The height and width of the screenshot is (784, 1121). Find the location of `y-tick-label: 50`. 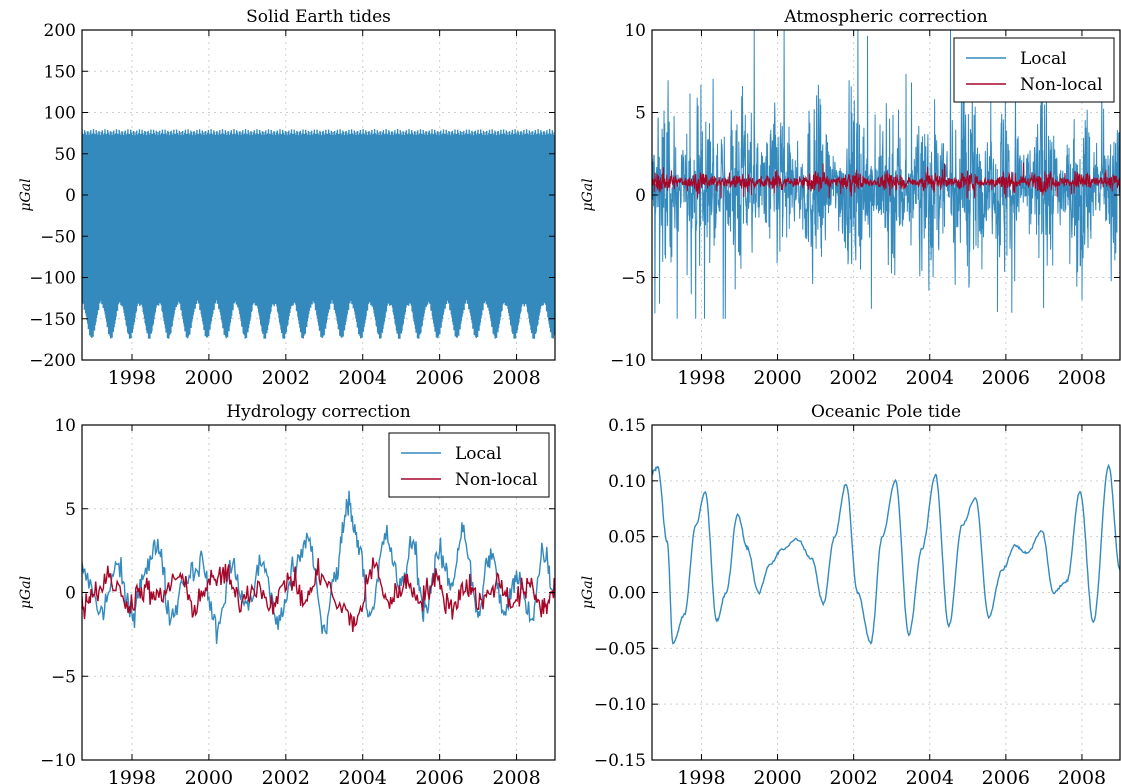

y-tick-label: 50 is located at coordinates (65, 155).